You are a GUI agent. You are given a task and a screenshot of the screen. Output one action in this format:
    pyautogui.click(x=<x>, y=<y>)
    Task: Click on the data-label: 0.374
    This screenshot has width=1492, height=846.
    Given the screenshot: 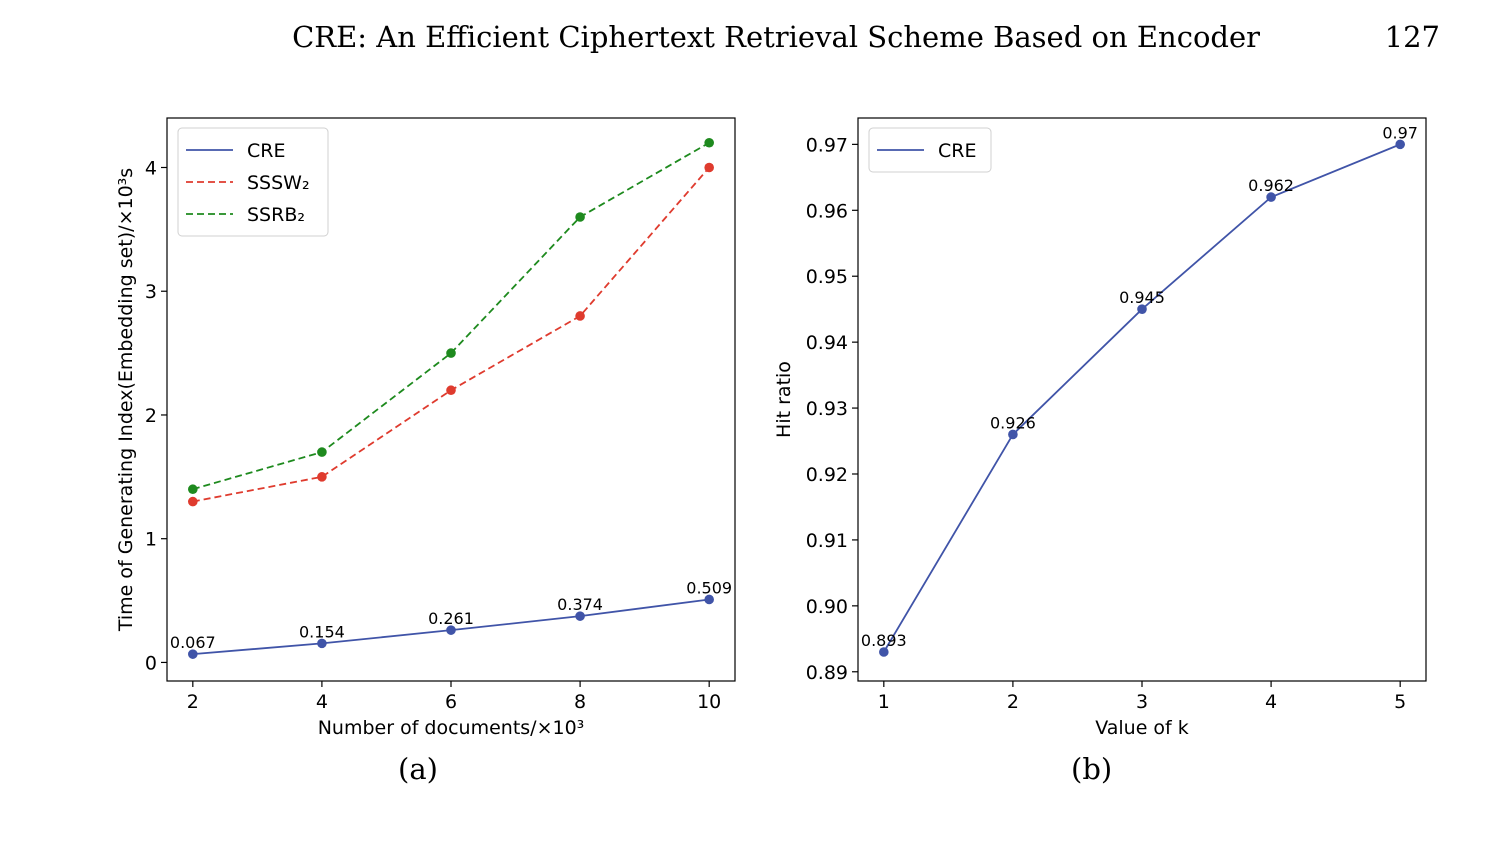 What is the action you would take?
    pyautogui.click(x=580, y=604)
    